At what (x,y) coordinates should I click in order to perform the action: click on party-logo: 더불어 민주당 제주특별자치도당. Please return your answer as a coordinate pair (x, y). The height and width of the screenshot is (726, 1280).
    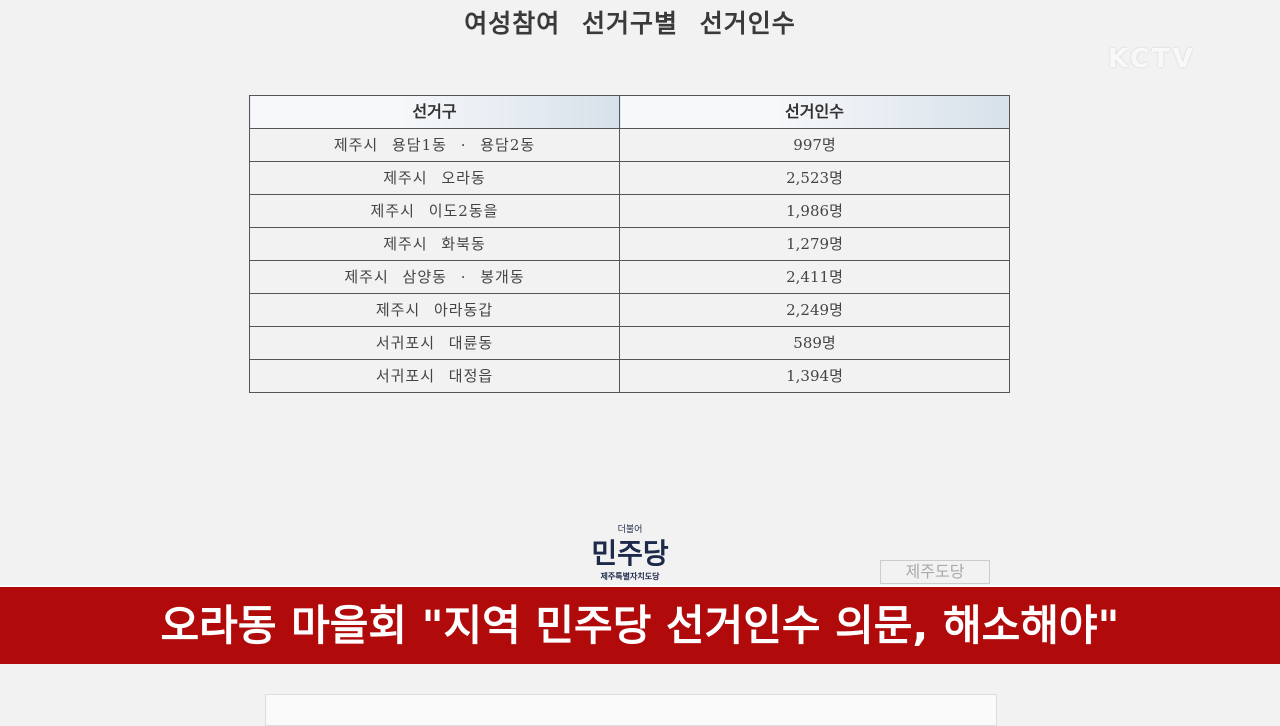
    Looking at the image, I should click on (630, 553).